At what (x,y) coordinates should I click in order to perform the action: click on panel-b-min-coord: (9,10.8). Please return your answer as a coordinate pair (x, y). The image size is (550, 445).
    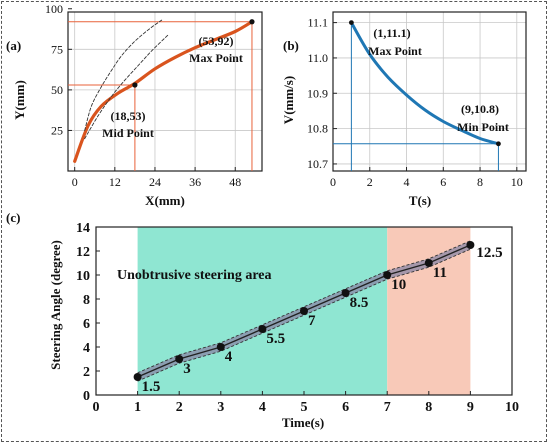
    Looking at the image, I should click on (480, 109).